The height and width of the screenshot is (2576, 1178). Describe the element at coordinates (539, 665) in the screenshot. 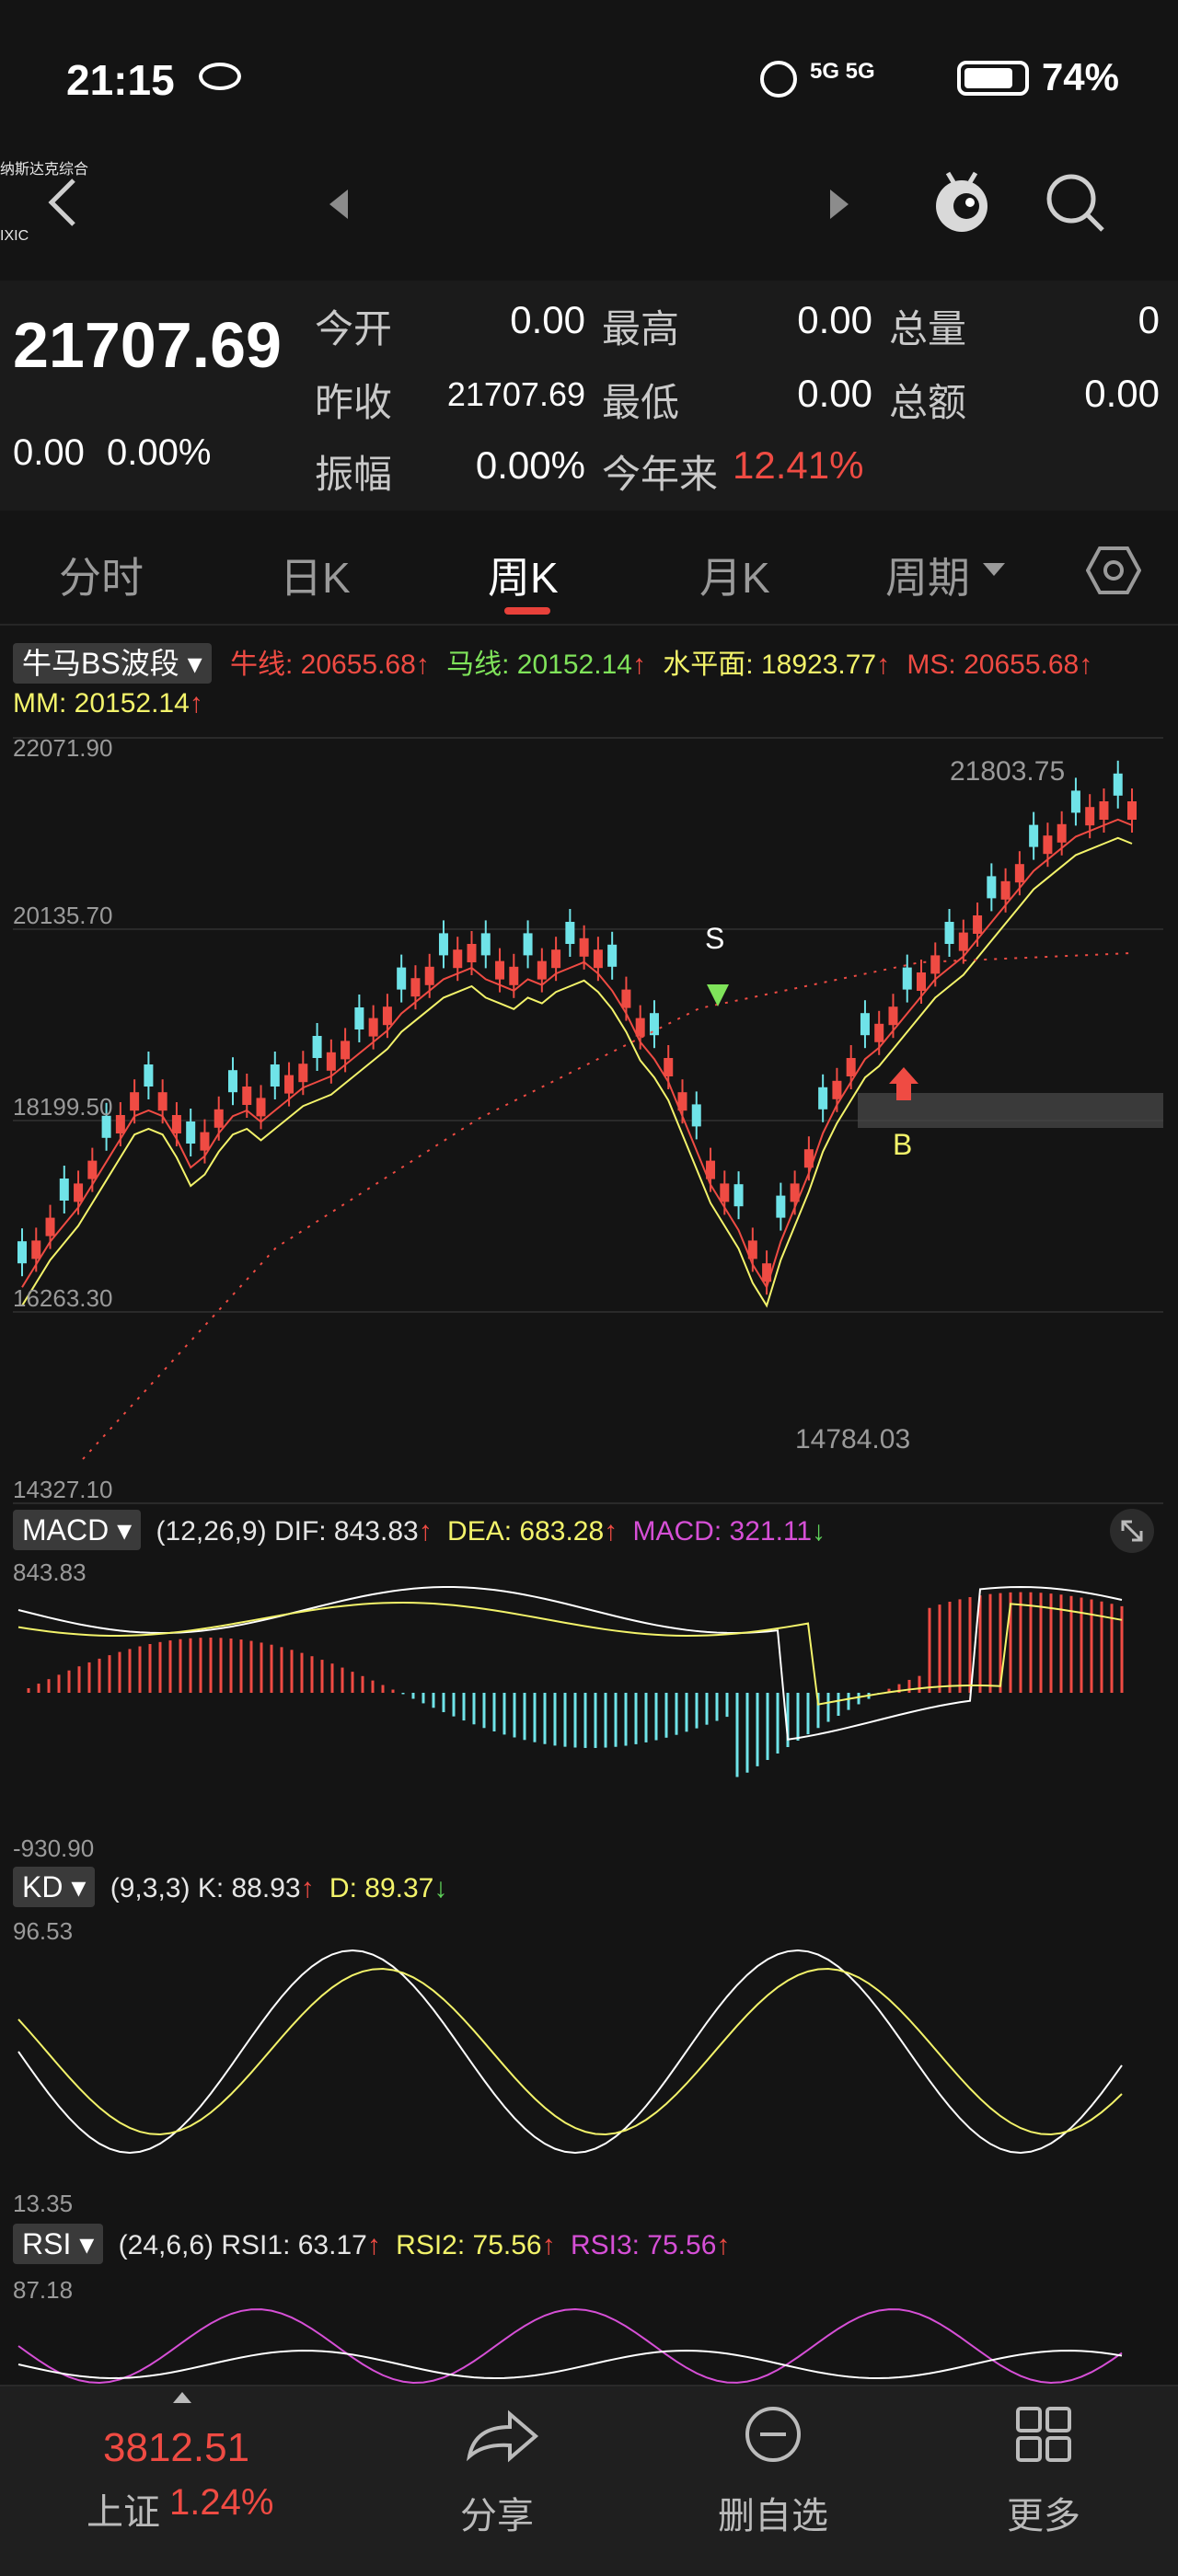

I see `horse-line-value: 马线: 20152.14` at that location.